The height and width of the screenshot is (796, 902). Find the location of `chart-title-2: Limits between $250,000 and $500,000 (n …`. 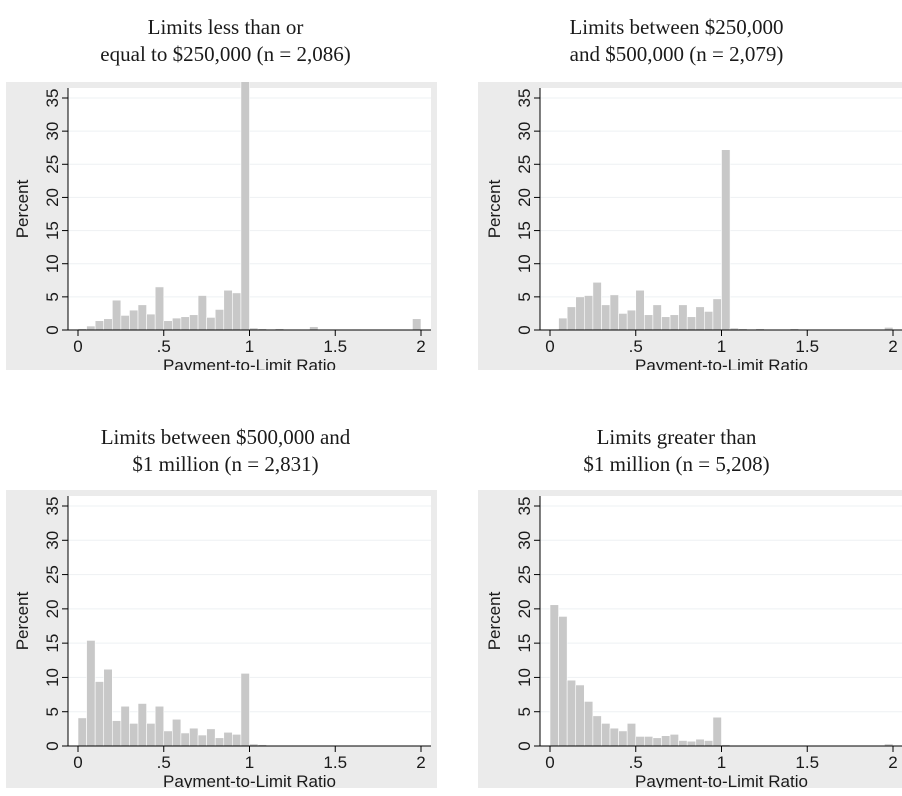

chart-title-2: Limits between $250,000 and $500,000 (n … is located at coordinates (676, 41).